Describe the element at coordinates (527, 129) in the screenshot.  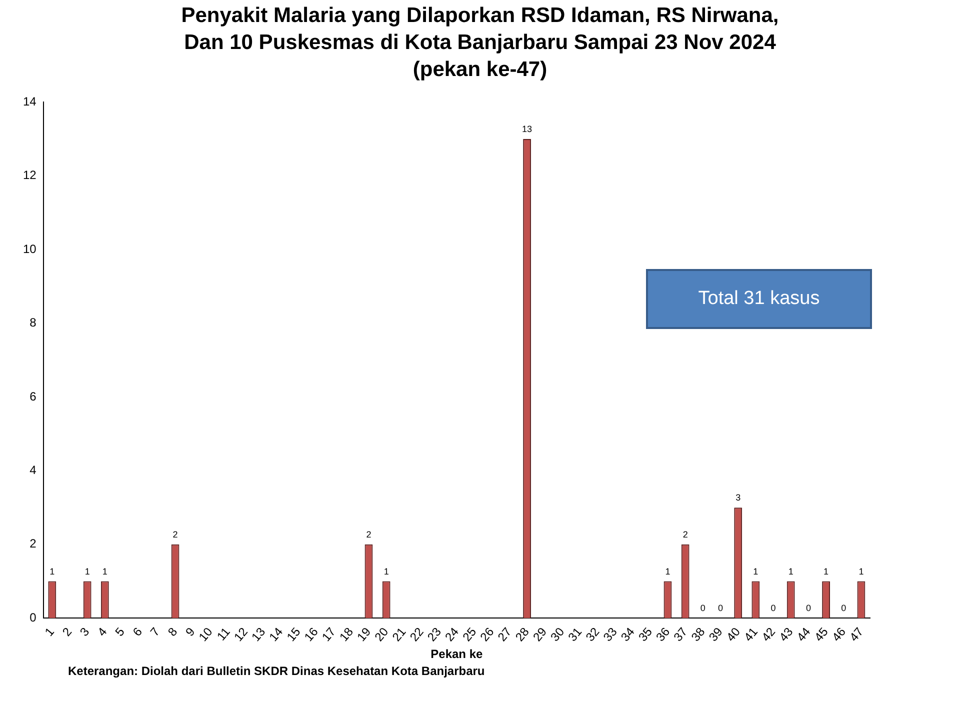
I see `data-label: 13` at that location.